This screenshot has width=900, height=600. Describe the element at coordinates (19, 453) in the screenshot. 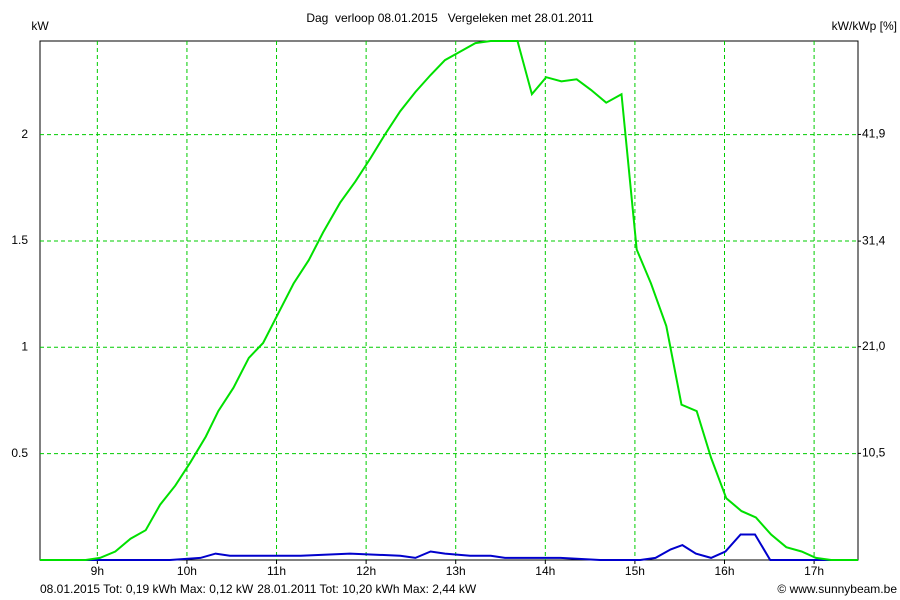

I see `y-tick-label: 0.5` at that location.